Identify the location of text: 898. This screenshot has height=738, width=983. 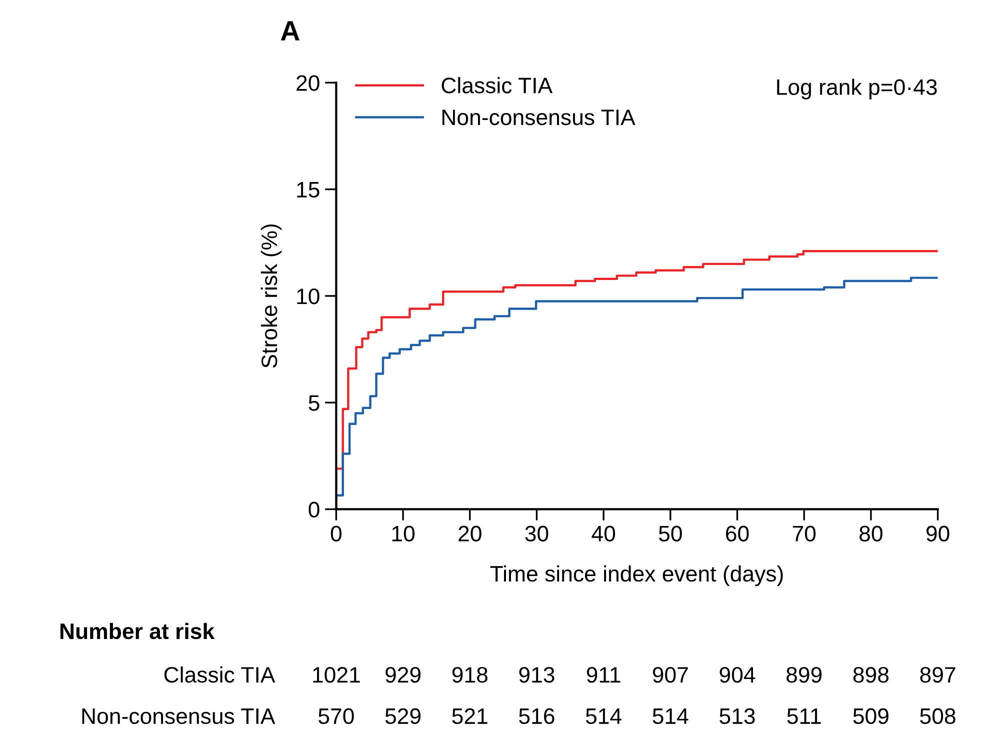
(871, 674).